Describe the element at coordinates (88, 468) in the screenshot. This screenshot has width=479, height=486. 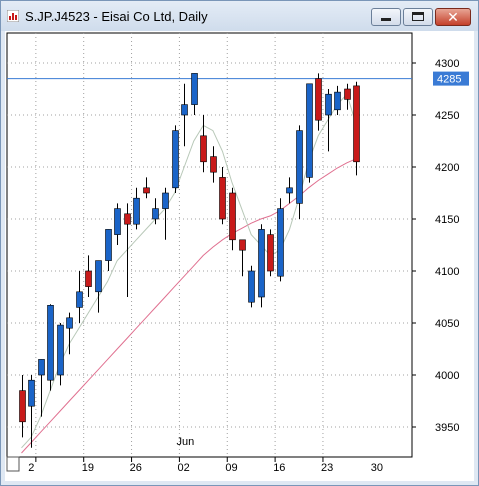
I see `x-tick-label: 19` at that location.